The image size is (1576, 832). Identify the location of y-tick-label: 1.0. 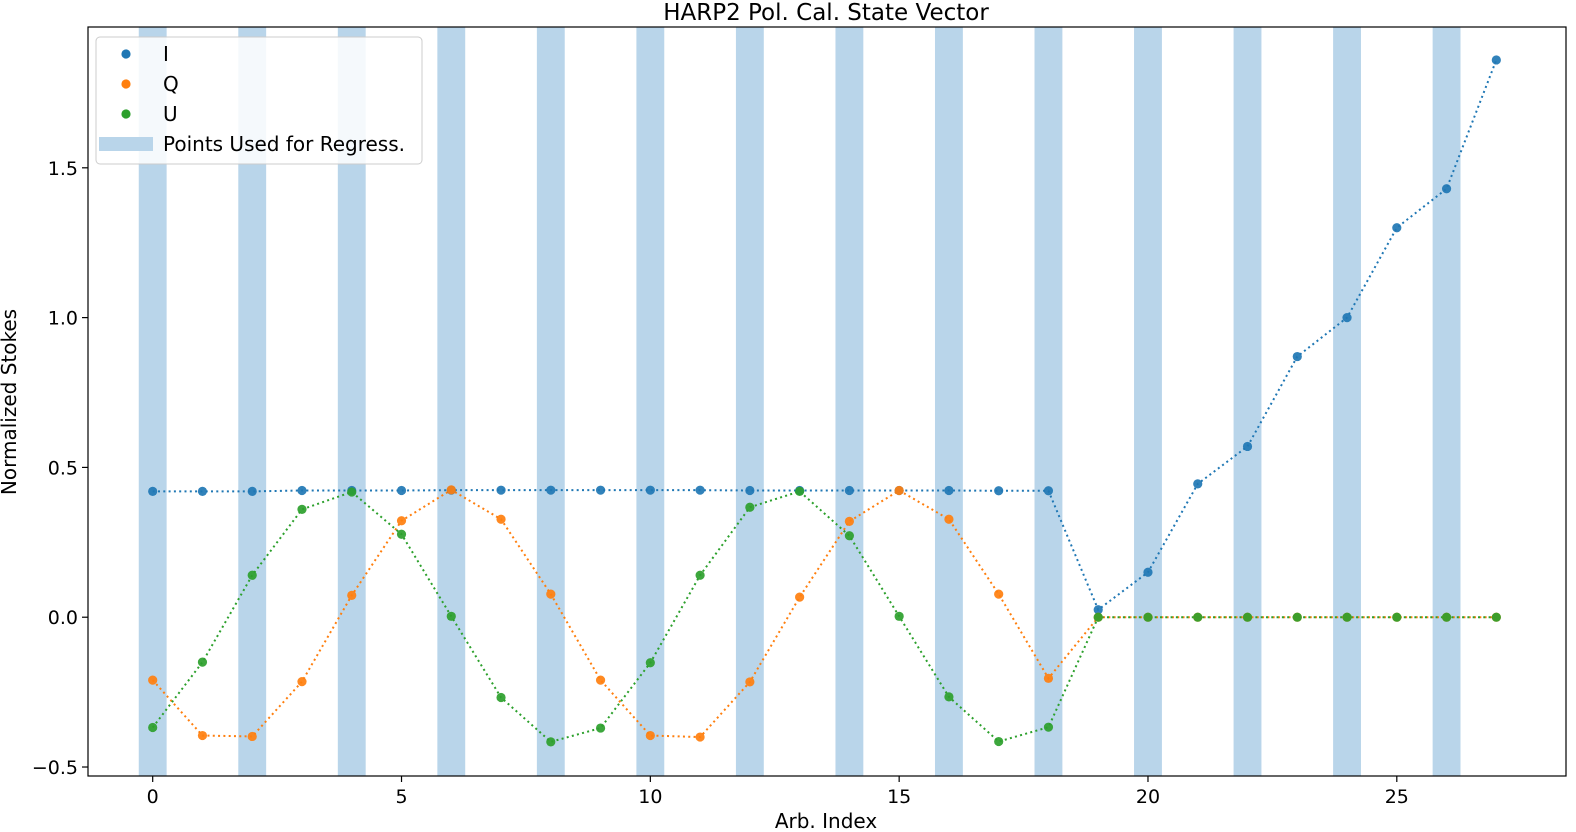
(63, 319).